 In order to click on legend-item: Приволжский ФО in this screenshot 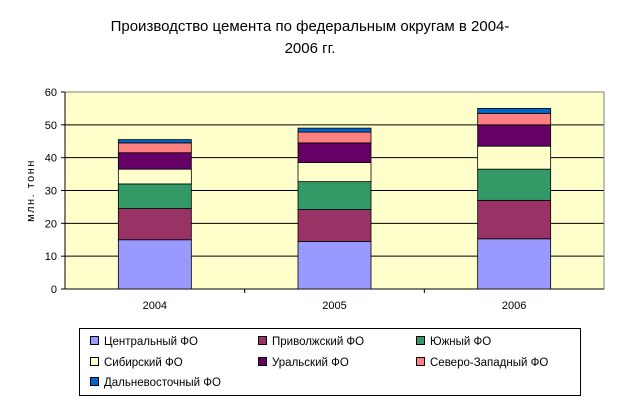, I will do `click(311, 342)`.